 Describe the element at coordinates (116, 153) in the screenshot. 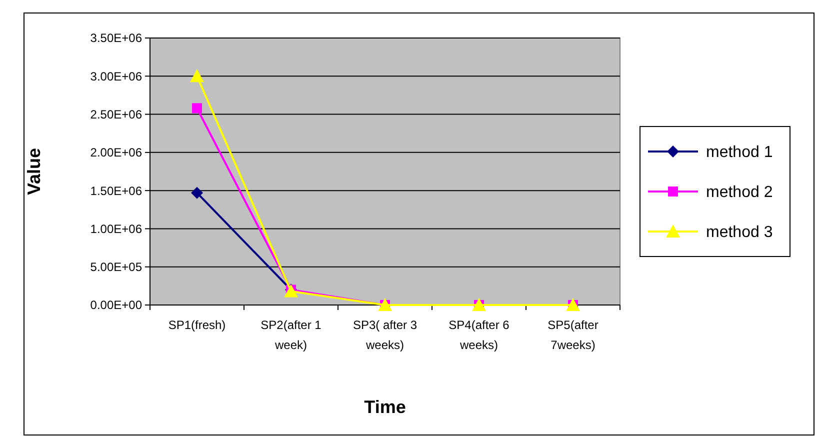

I see `y-tick-label: 2.00E+06` at that location.